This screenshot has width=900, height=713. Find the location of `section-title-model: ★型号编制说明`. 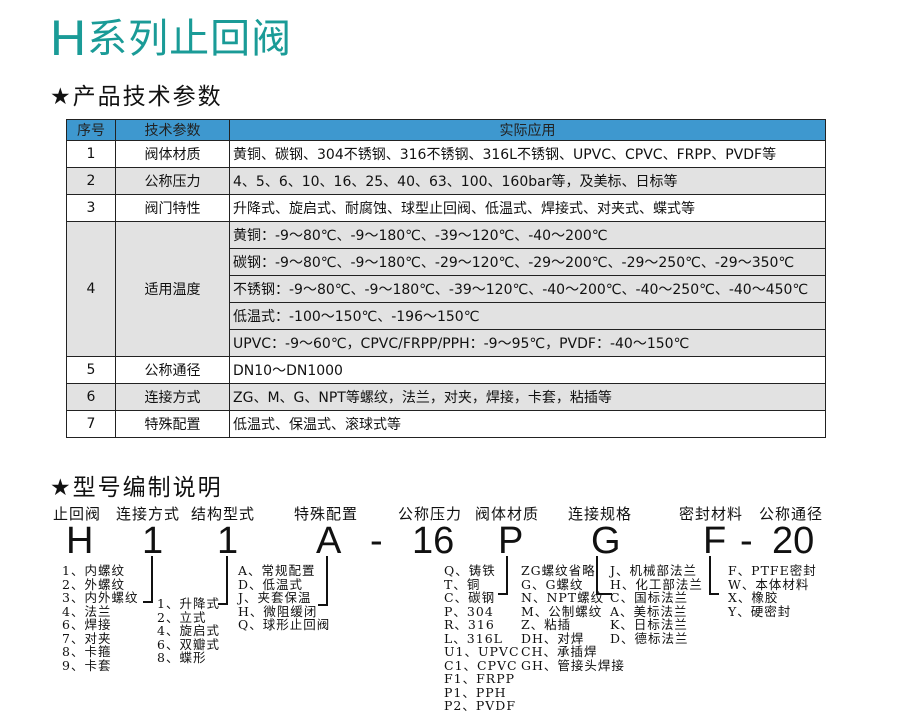

section-title-model: ★型号编制说明 is located at coordinates (136, 488).